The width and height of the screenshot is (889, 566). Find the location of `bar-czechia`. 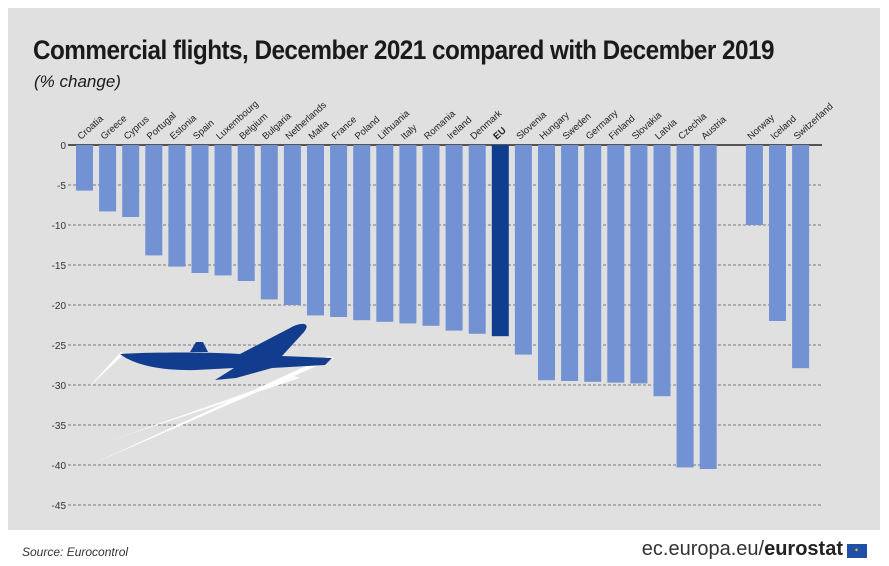

bar-czechia is located at coordinates (685, 306).